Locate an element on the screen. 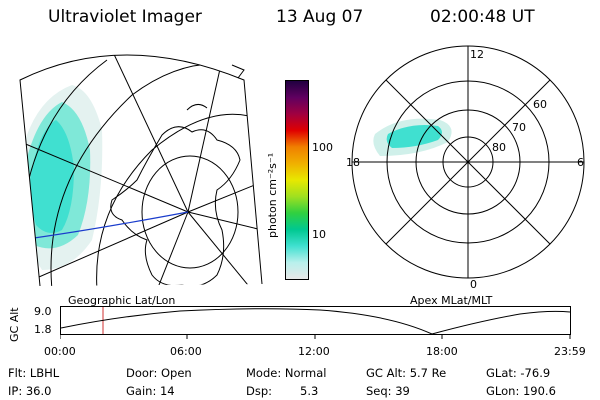 Image resolution: width=600 pixels, height=400 pixels. colorbar is located at coordinates (297, 180).